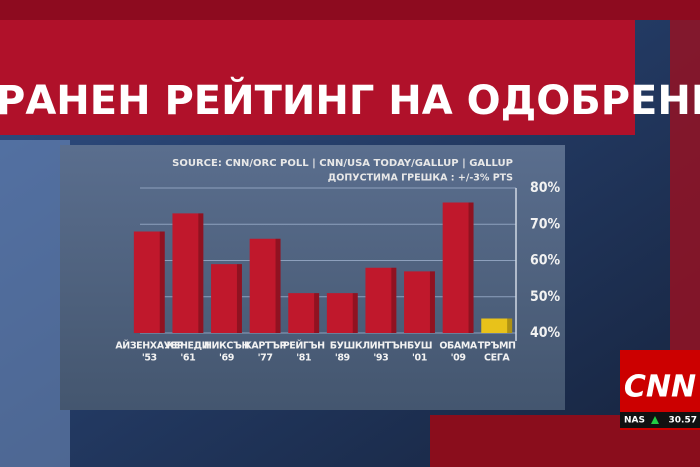 The image size is (700, 467). What do you see at coordinates (683, 421) in the screenshot?
I see `ticker-value: 30.57` at bounding box center [683, 421].